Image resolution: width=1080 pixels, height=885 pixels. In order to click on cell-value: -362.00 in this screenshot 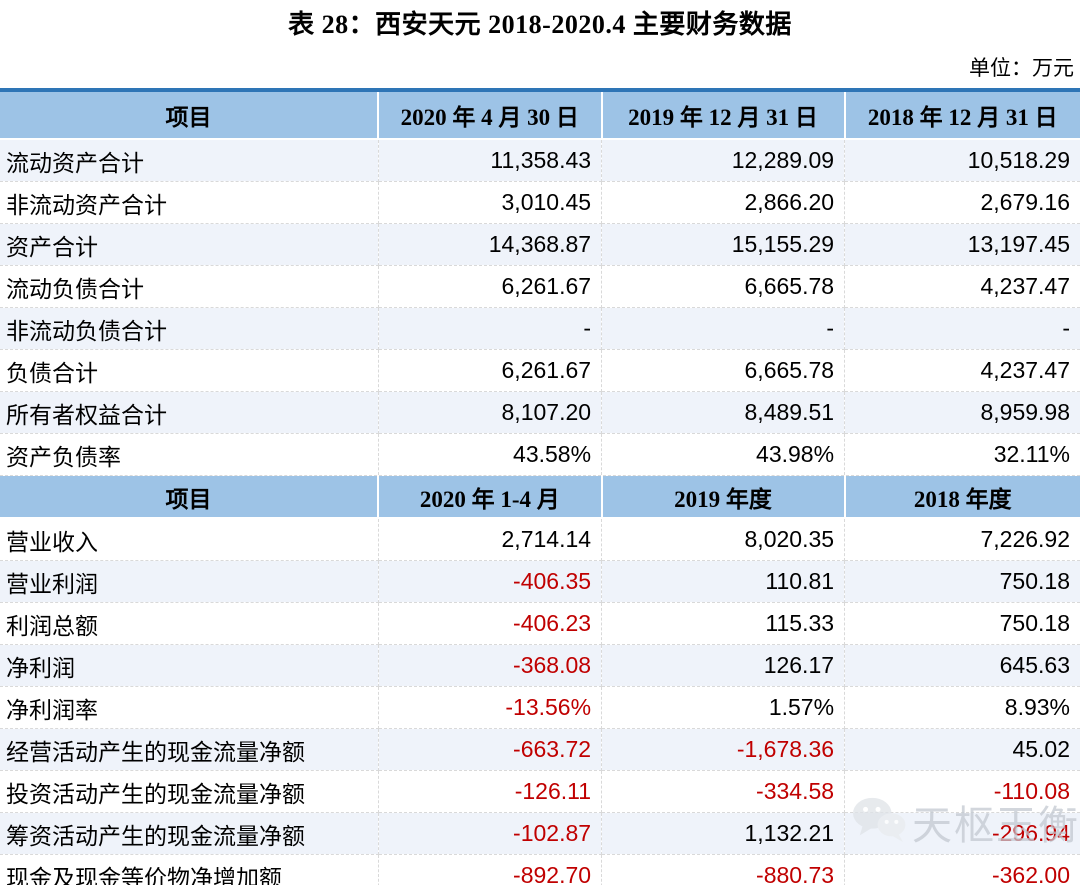, I will do `click(1030, 873)`.